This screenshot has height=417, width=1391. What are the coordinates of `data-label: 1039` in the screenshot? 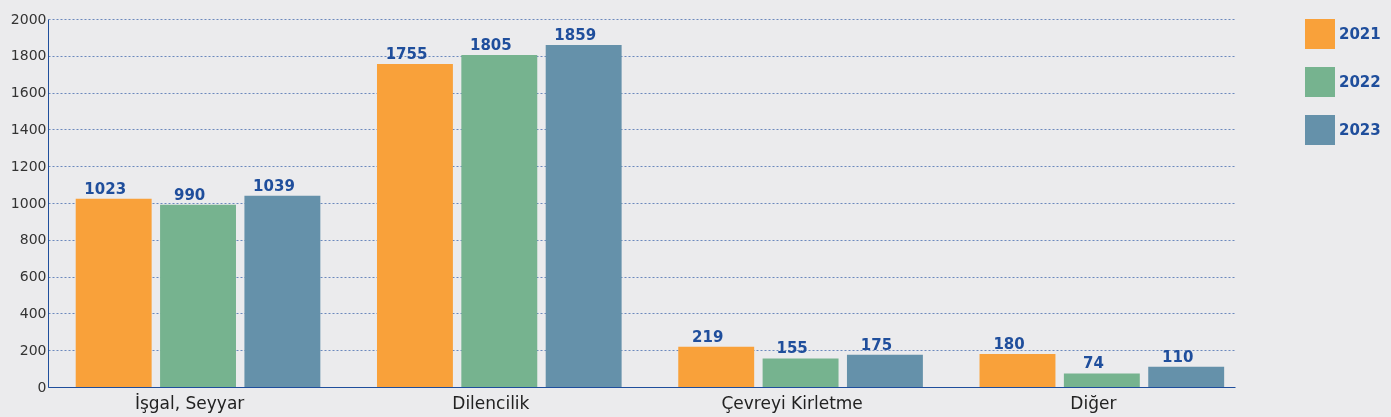 It's located at (274, 185).